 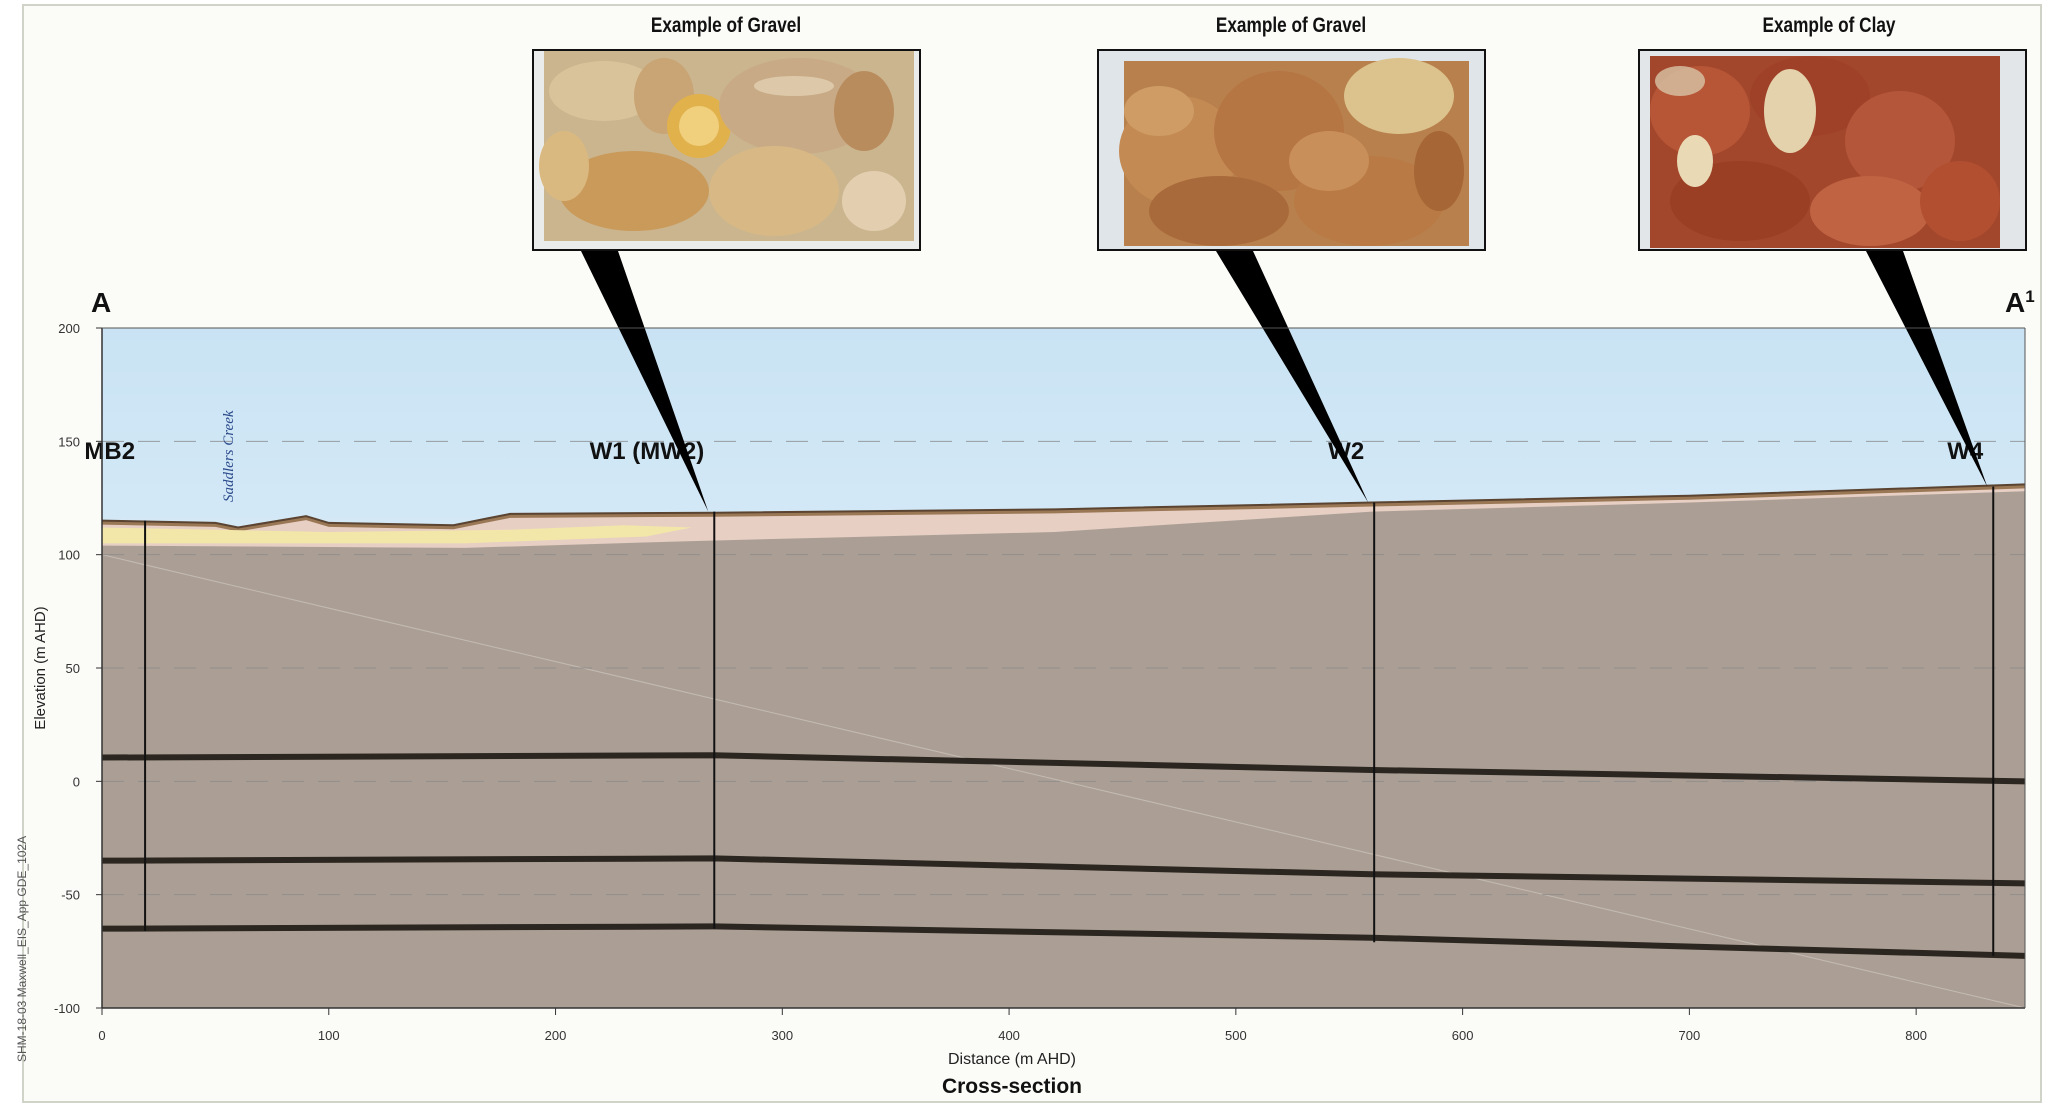 I want to click on x-tick-label-500: 500, so click(x=1236, y=1035).